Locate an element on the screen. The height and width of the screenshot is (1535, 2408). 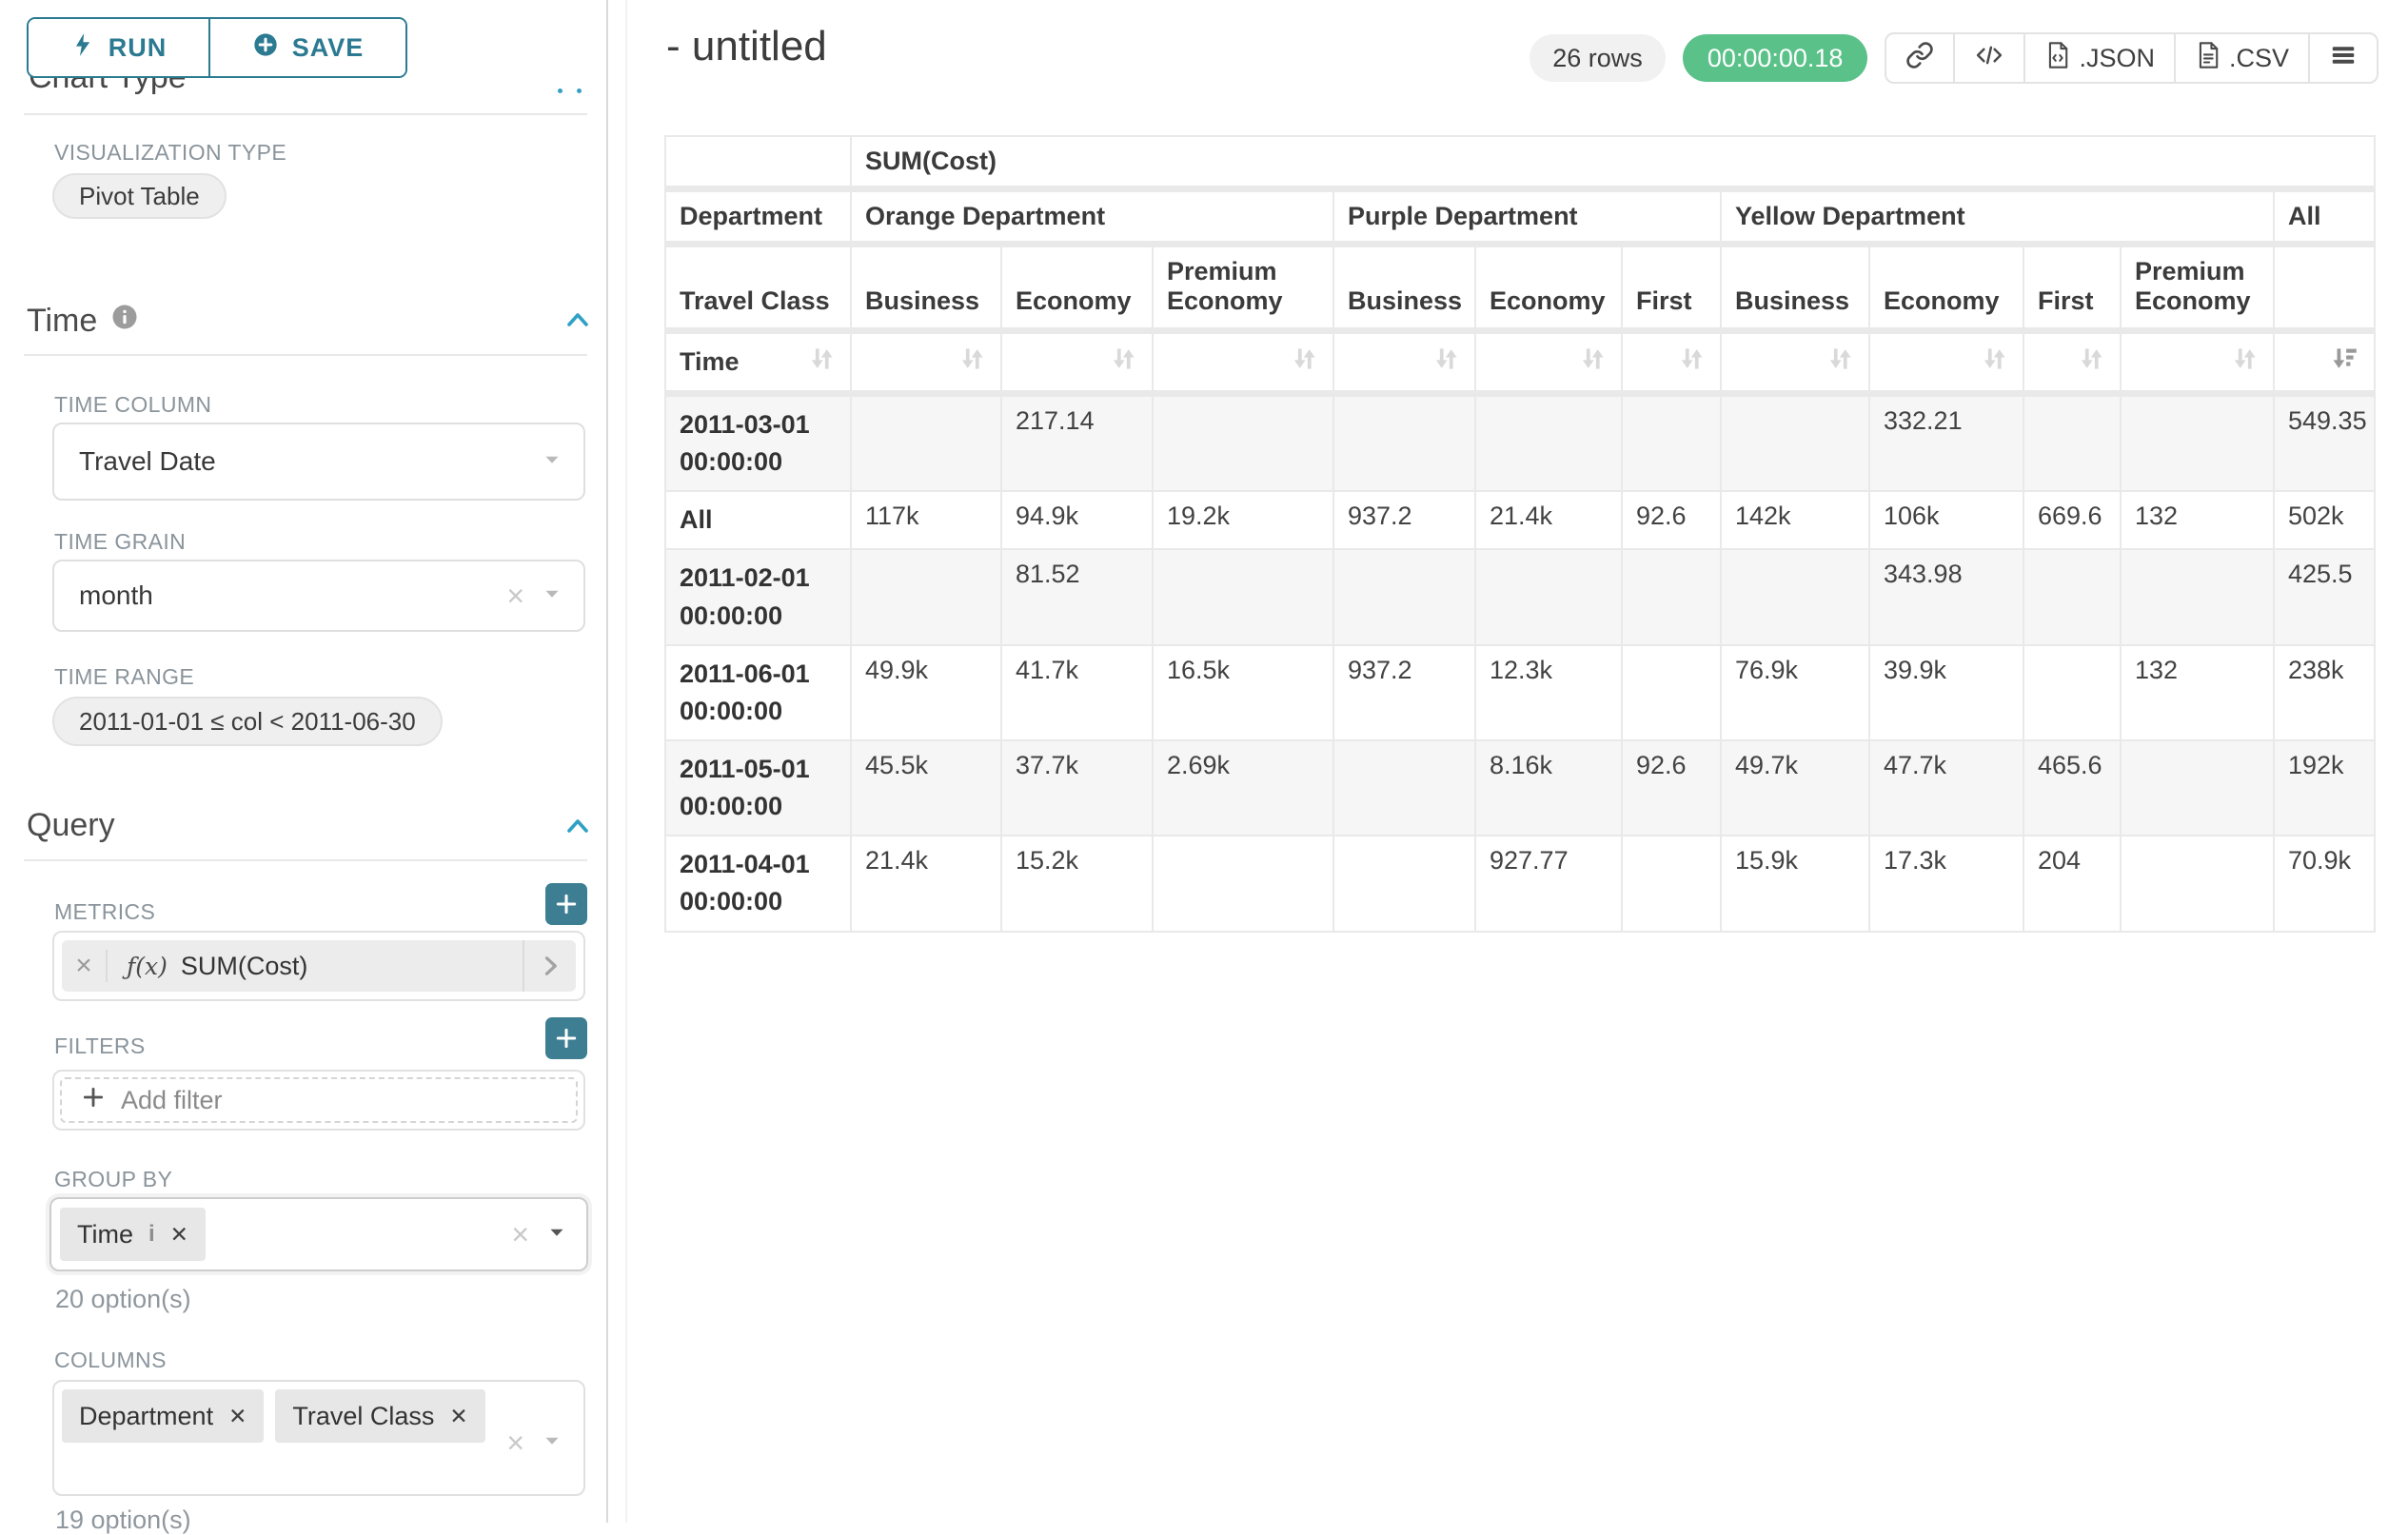
pivot-cell: 204 is located at coordinates (2072, 884).